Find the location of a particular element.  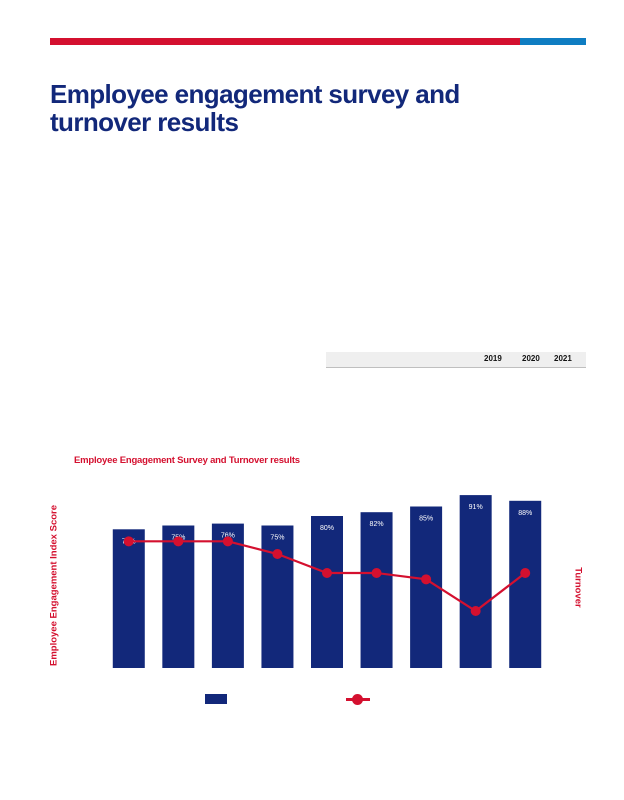

header-rule-red is located at coordinates (285, 41).